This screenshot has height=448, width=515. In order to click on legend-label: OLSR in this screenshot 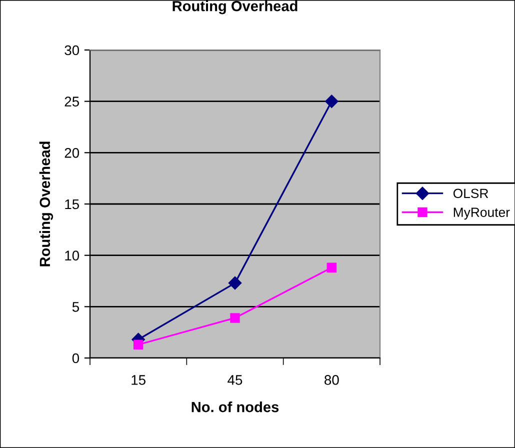, I will do `click(470, 193)`.